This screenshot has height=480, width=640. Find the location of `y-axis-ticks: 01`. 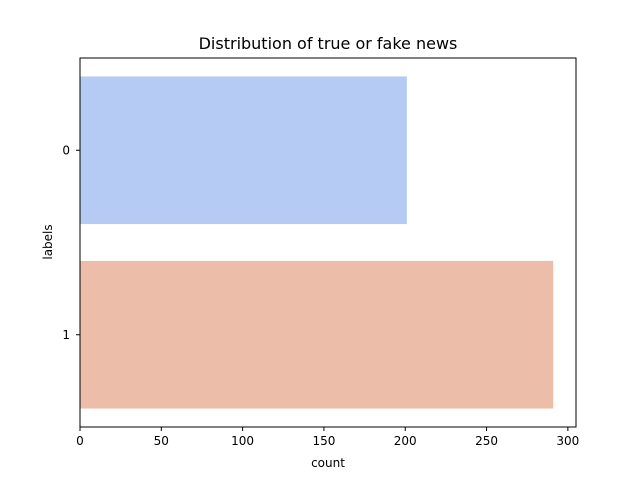

y-axis-ticks: 01 is located at coordinates (71, 242).